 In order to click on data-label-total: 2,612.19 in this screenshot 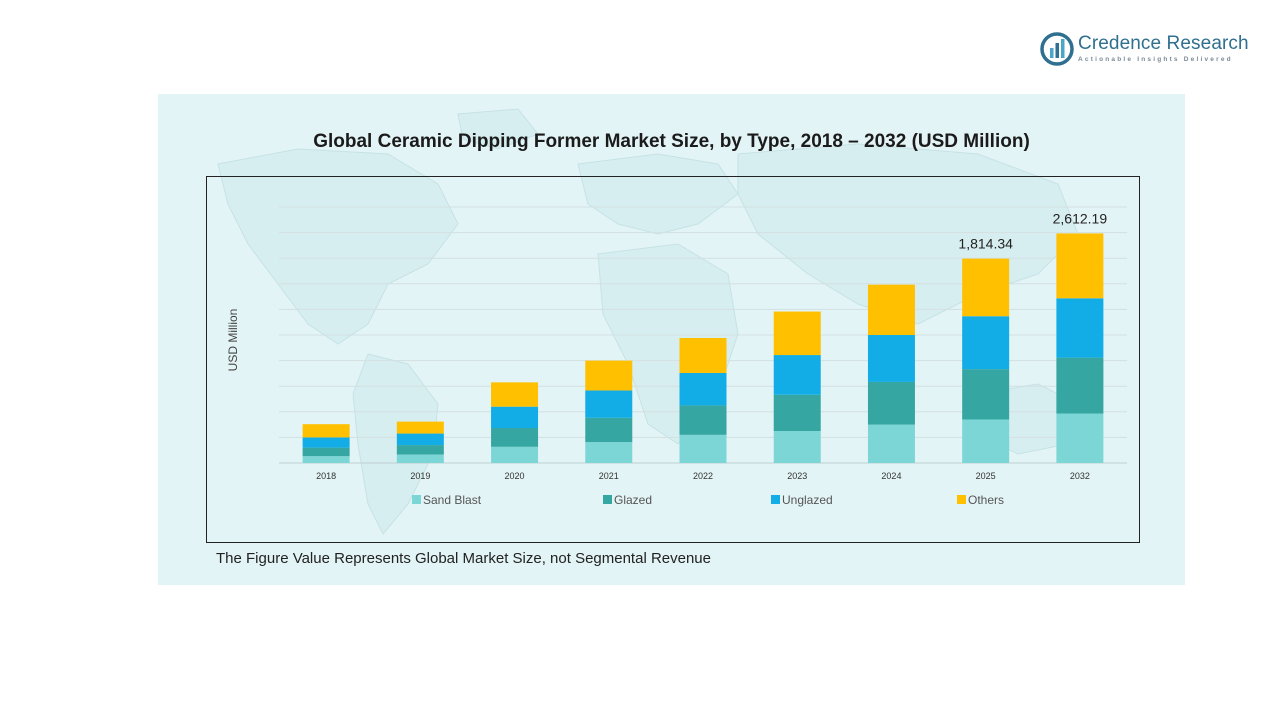, I will do `click(1080, 218)`.